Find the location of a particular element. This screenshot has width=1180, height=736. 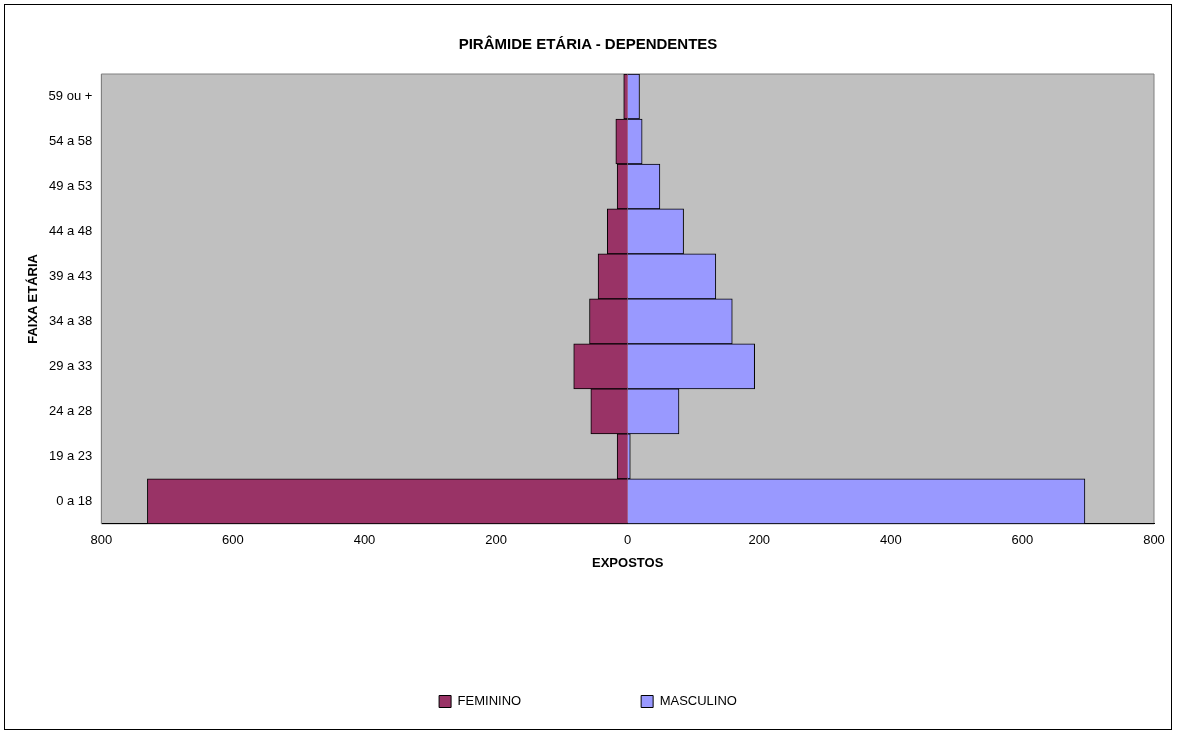

y-tick-label: 49 a 53 is located at coordinates (70, 186).